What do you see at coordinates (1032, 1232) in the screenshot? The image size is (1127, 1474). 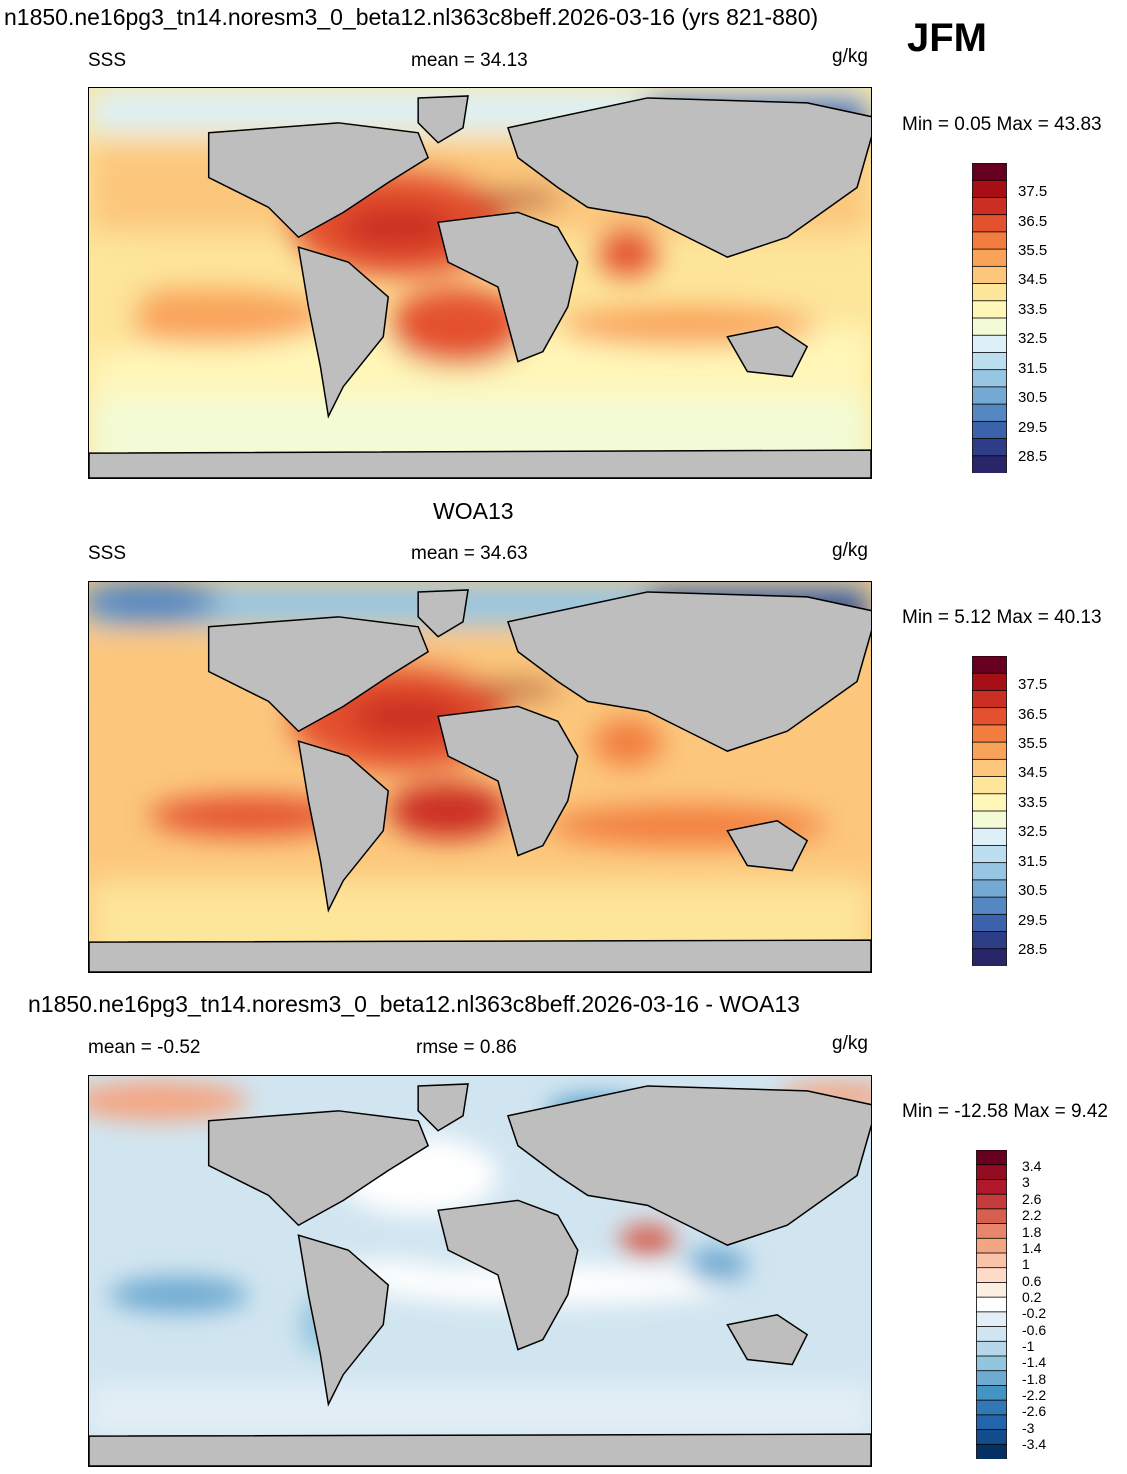 I see `cbar3-tick-label: 1.8` at bounding box center [1032, 1232].